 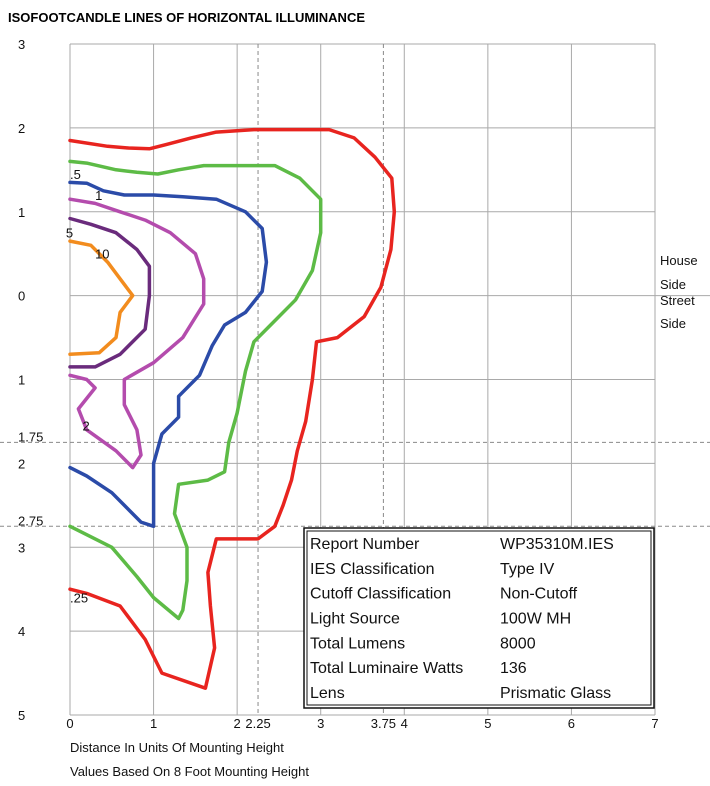 I want to click on info-row-value: WP35310M.IES, so click(x=557, y=544).